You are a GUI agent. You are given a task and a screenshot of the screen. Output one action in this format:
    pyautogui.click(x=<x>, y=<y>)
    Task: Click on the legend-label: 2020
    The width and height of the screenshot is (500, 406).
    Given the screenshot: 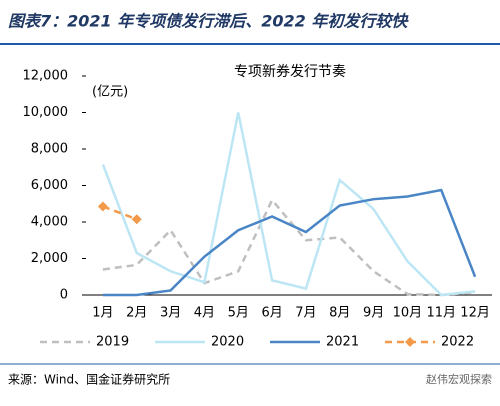 What is the action you would take?
    pyautogui.click(x=227, y=342)
    